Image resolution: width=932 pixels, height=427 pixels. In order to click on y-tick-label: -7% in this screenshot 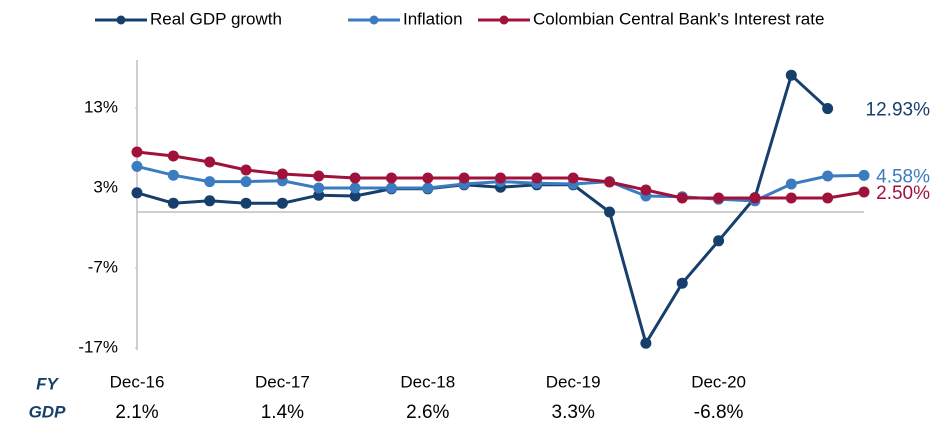, I will do `click(103, 266)`.